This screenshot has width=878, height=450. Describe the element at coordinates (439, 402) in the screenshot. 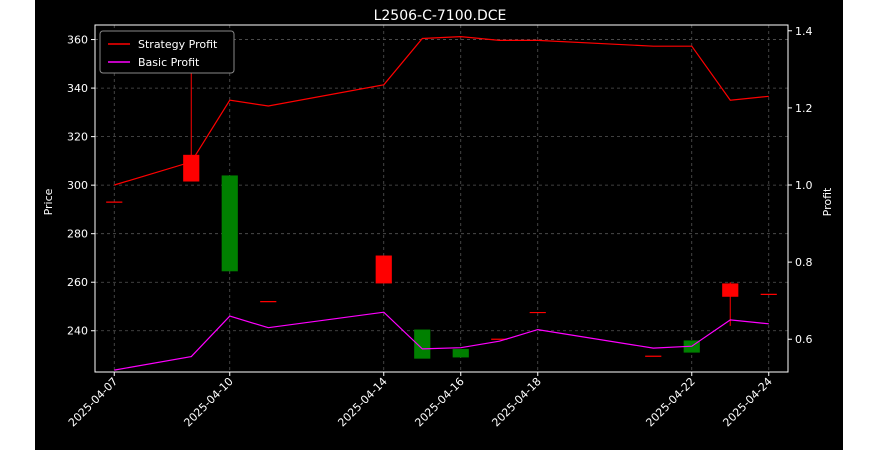

I see `x-tick-label: 2025-04-16` at that location.